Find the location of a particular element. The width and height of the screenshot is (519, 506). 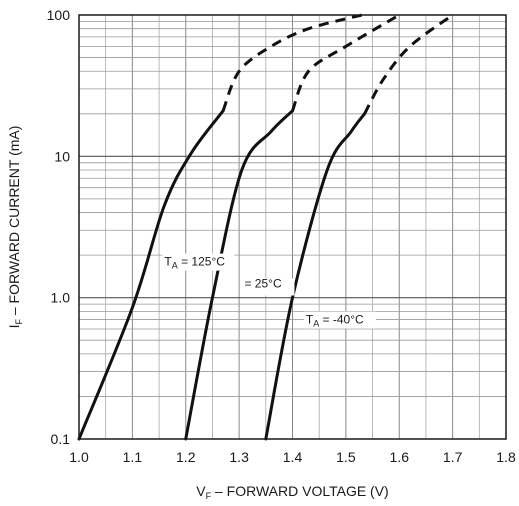

label-125c: TA = 125°C is located at coordinates (194, 263).